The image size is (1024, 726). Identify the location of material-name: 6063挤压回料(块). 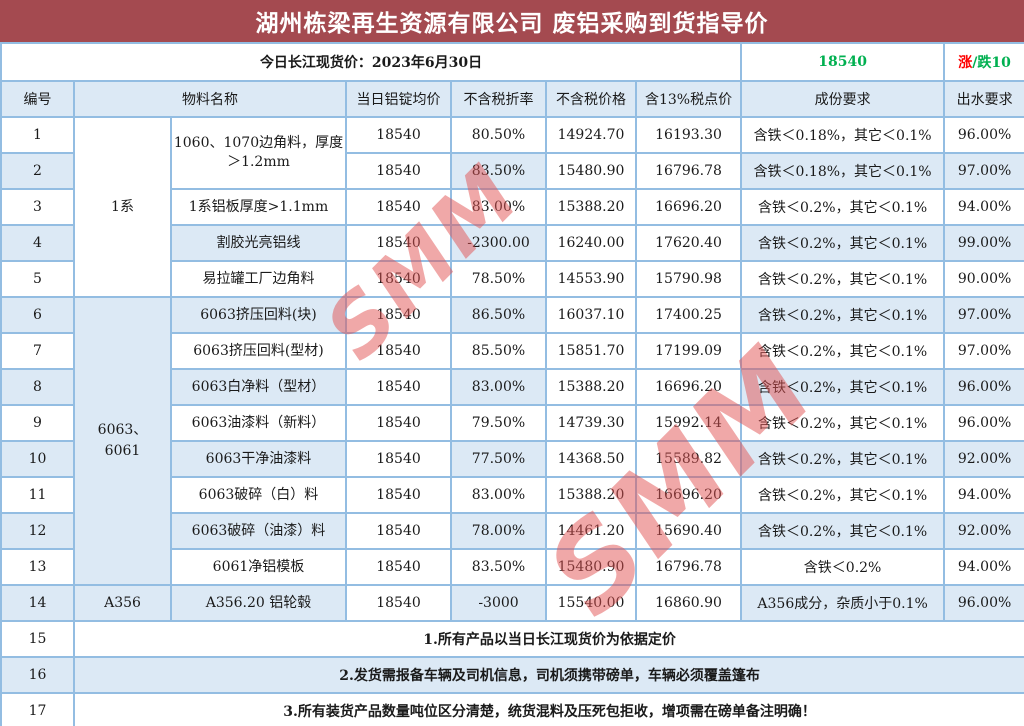
(258, 315).